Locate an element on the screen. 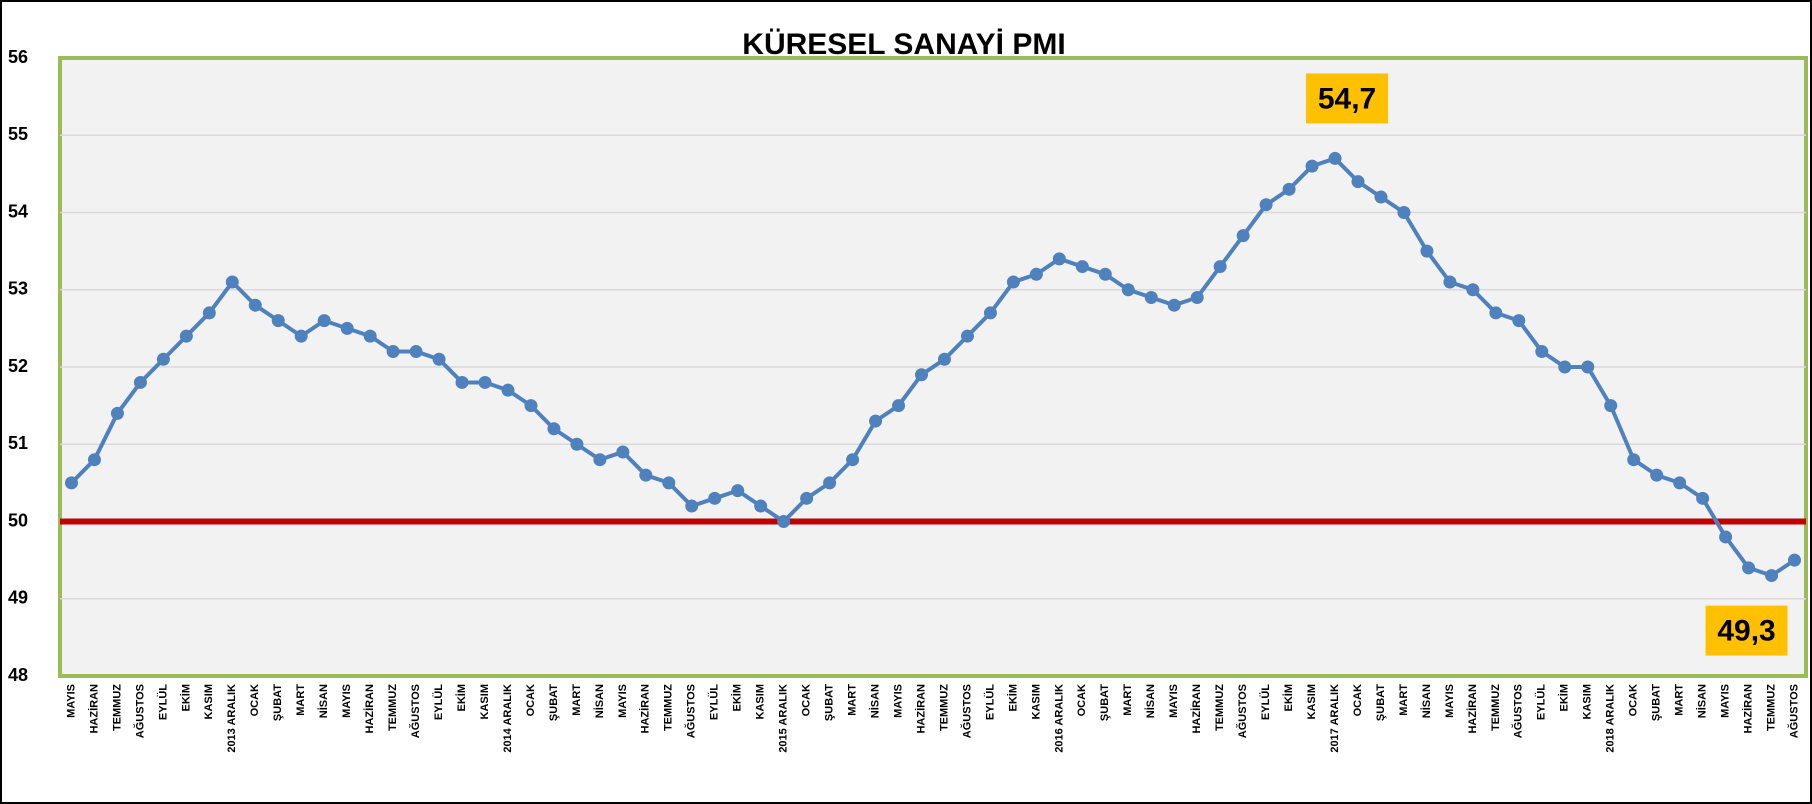 The image size is (1812, 804). x-tick-label: 2018 ARALIK is located at coordinates (1611, 718).